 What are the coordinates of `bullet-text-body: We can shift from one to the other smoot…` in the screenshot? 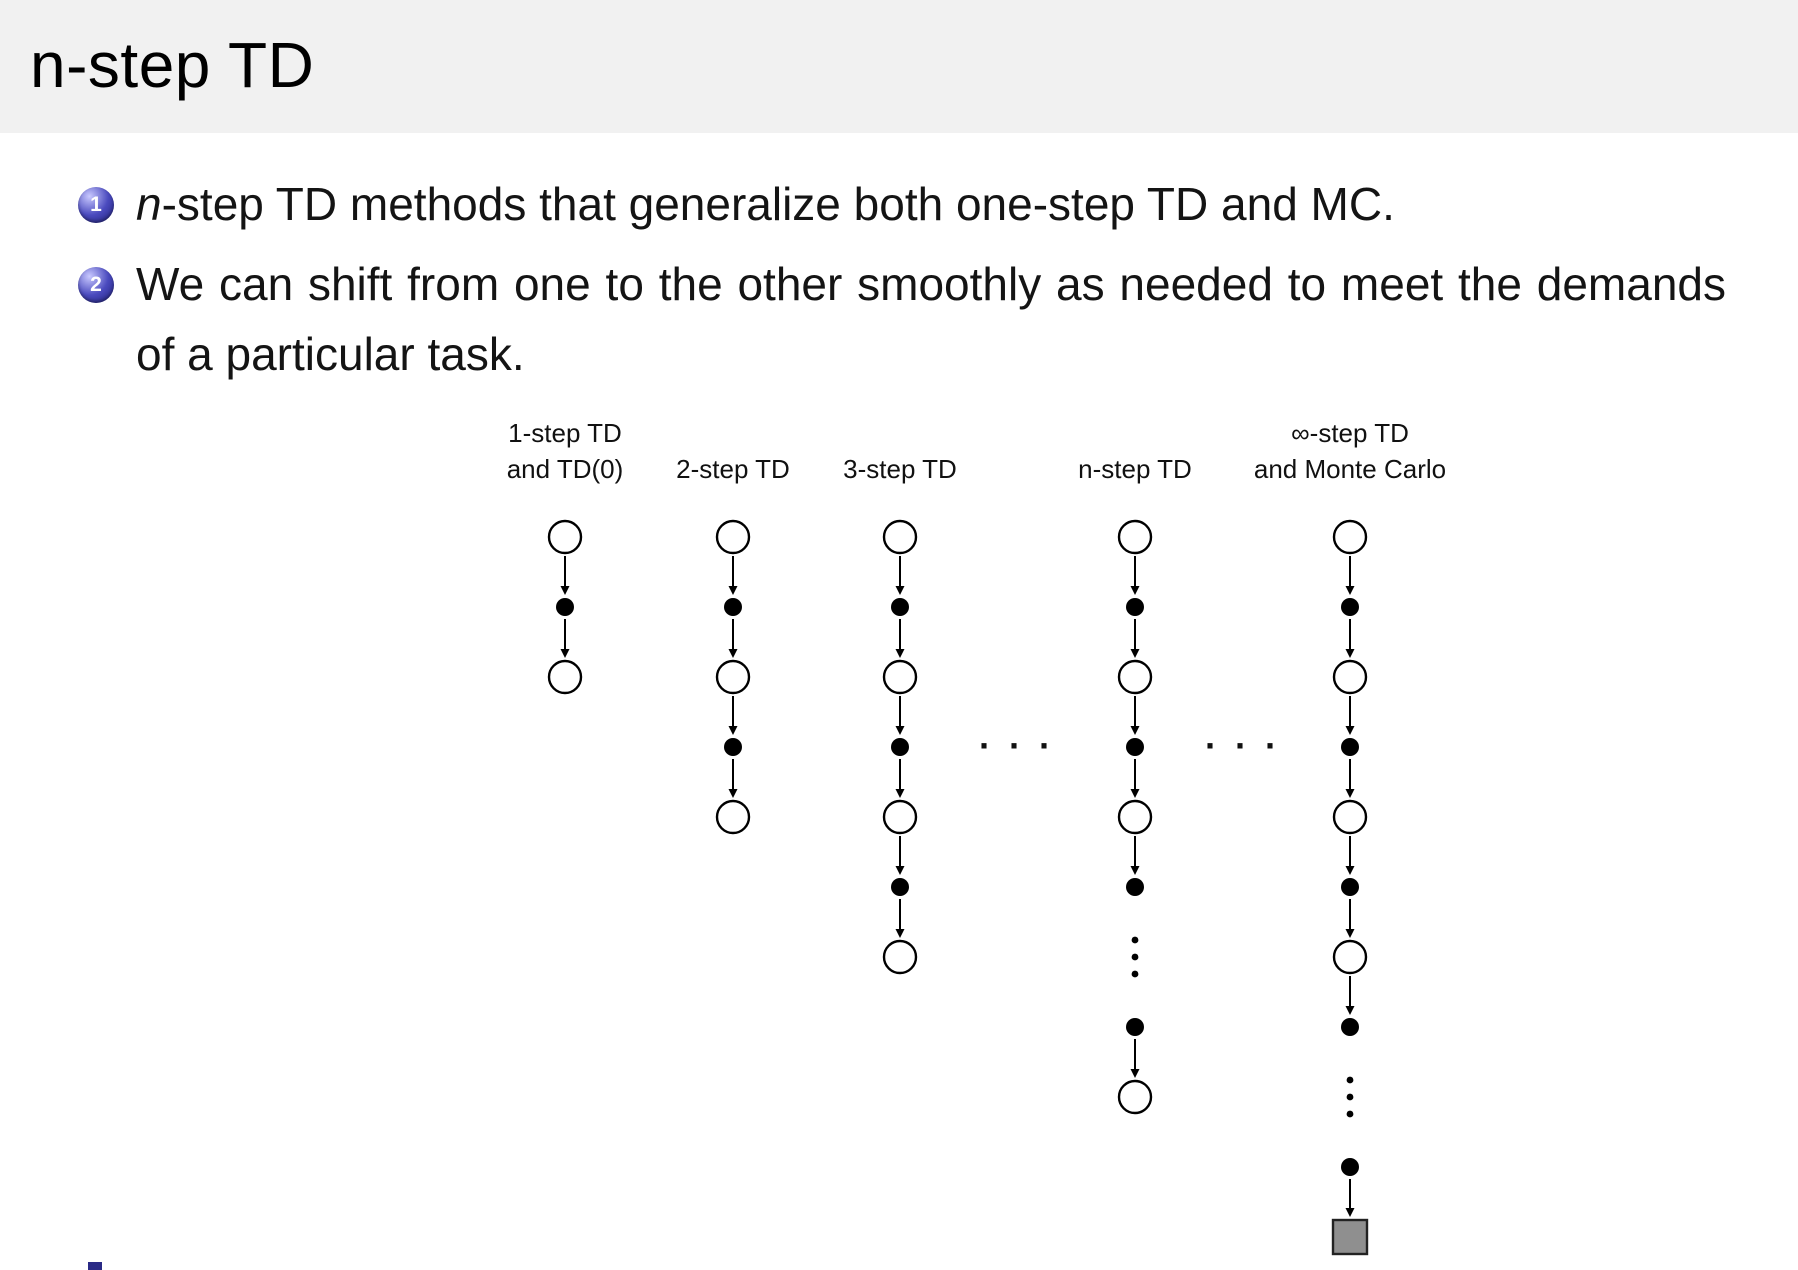 It's located at (931, 318).